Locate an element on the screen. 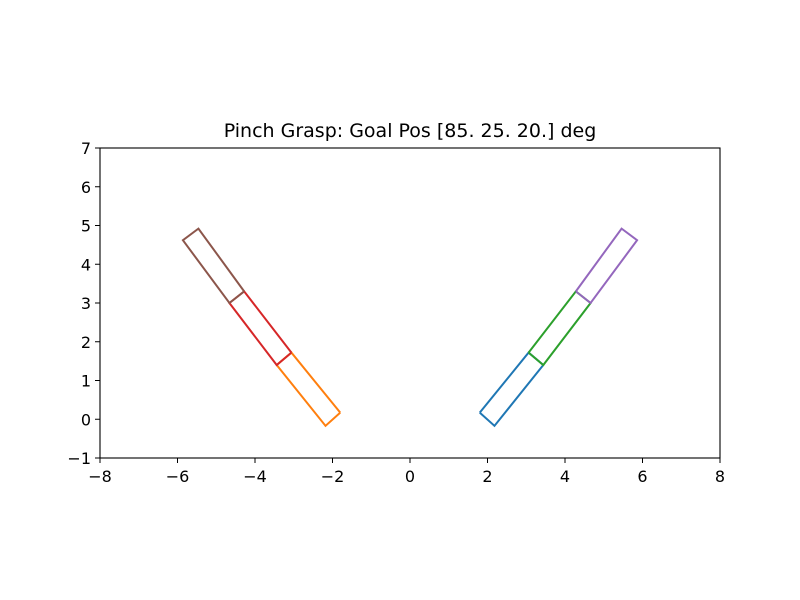 This screenshot has width=800, height=600. x-tick-label: 0 is located at coordinates (410, 476).